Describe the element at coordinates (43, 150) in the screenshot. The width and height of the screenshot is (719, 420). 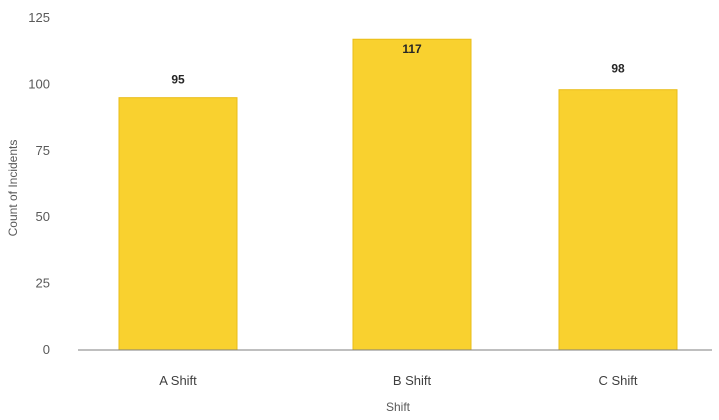
I see `y-tick-label-75: 75` at that location.